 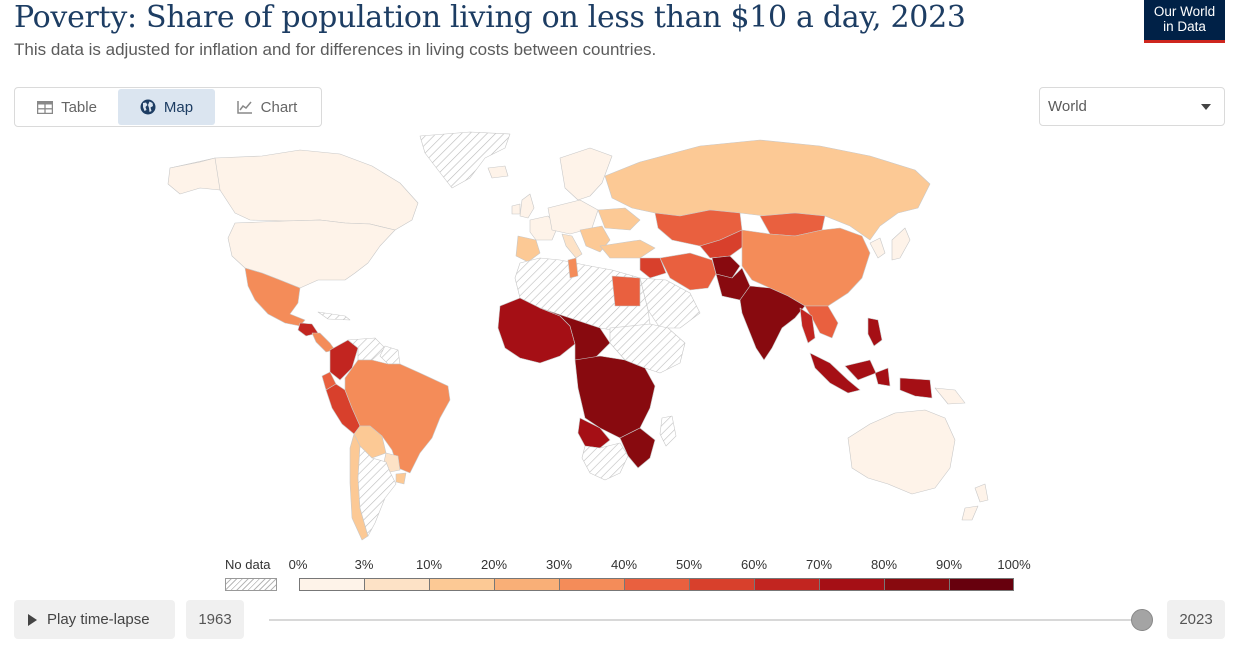 I want to click on country-egypt, so click(x=626, y=291).